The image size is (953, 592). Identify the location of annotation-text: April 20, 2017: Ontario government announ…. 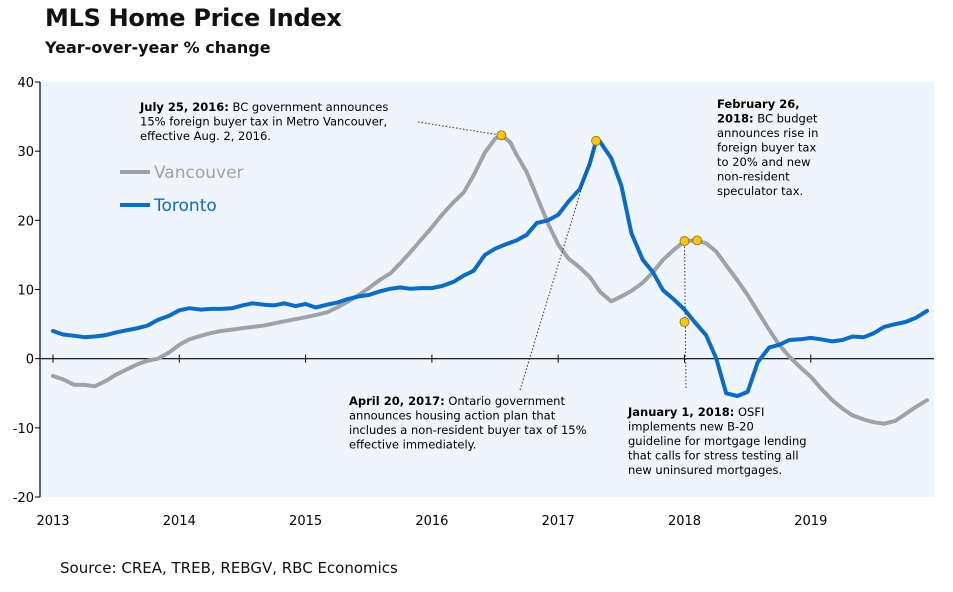
(468, 423).